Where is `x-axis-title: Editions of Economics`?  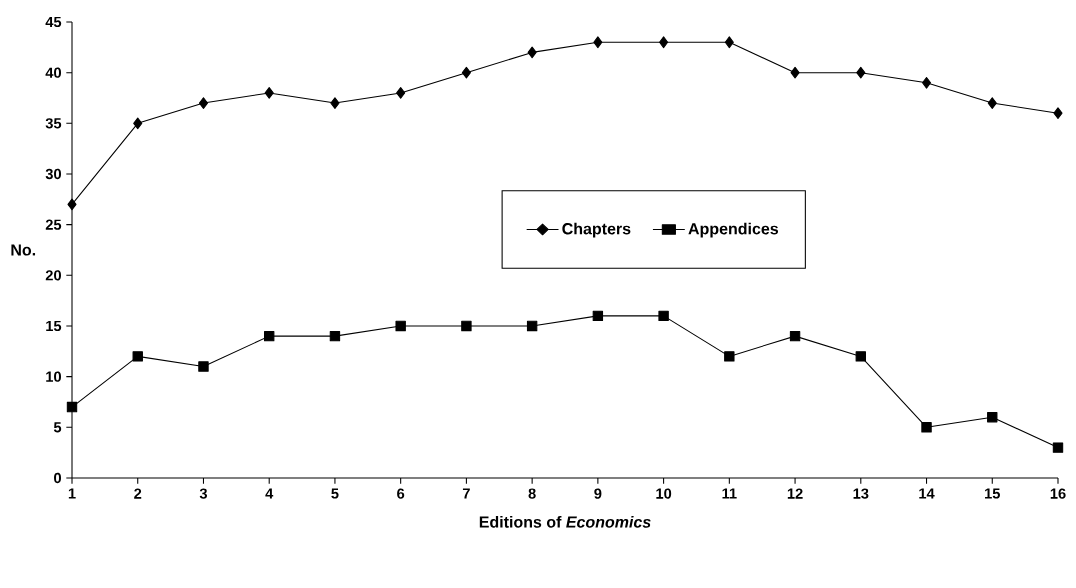
x-axis-title: Editions of Economics is located at coordinates (565, 521).